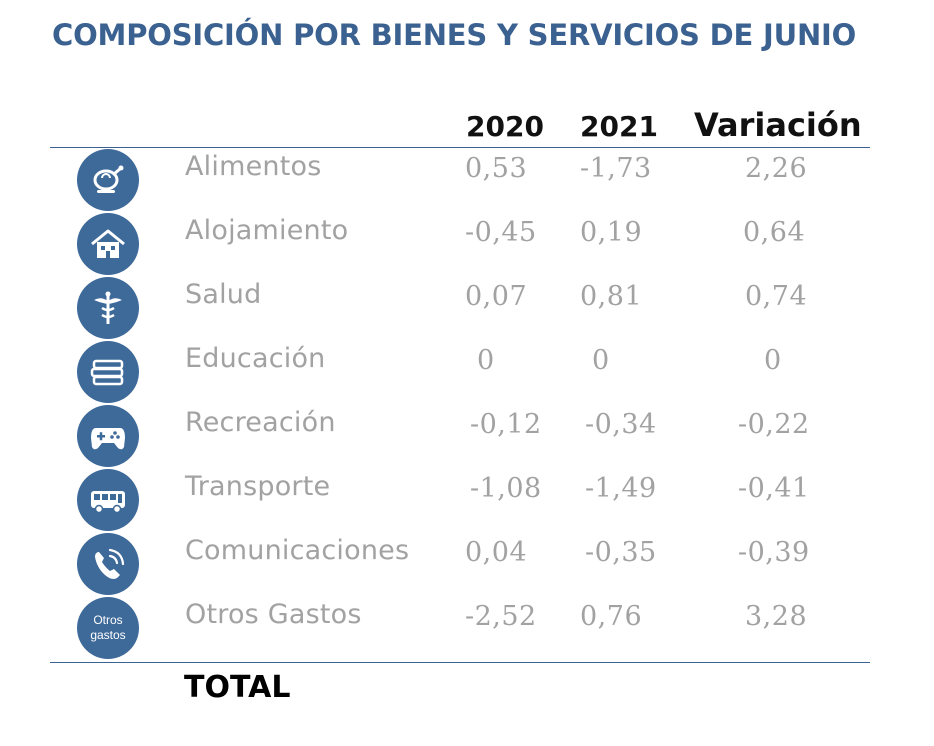  Describe the element at coordinates (774, 488) in the screenshot. I see `value-variation: -0,41` at that location.